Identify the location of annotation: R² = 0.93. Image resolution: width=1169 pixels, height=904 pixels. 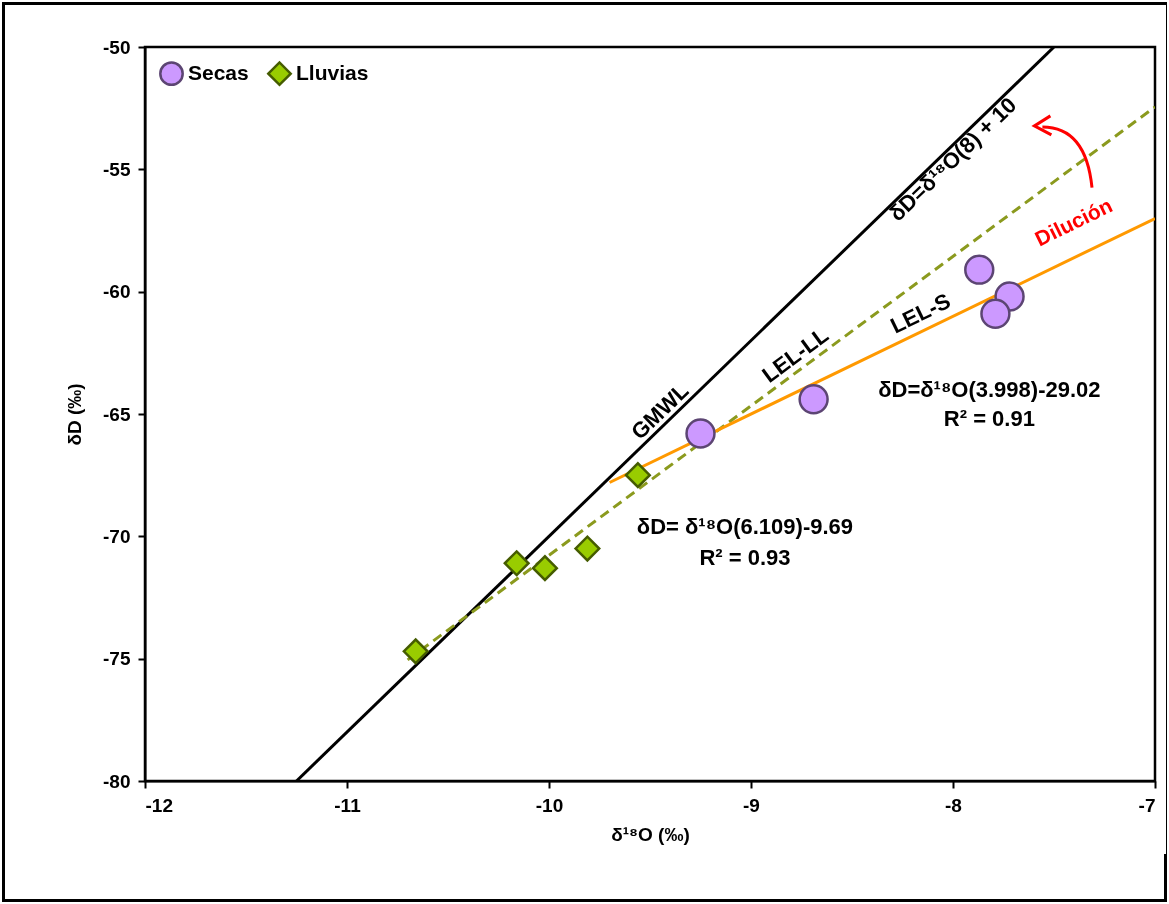
(745, 558).